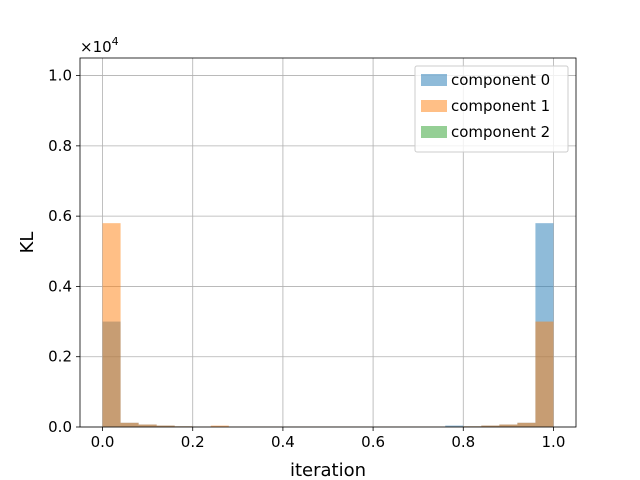 This screenshot has height=480, width=640. I want to click on x-axis-label: iteration, so click(328, 470).